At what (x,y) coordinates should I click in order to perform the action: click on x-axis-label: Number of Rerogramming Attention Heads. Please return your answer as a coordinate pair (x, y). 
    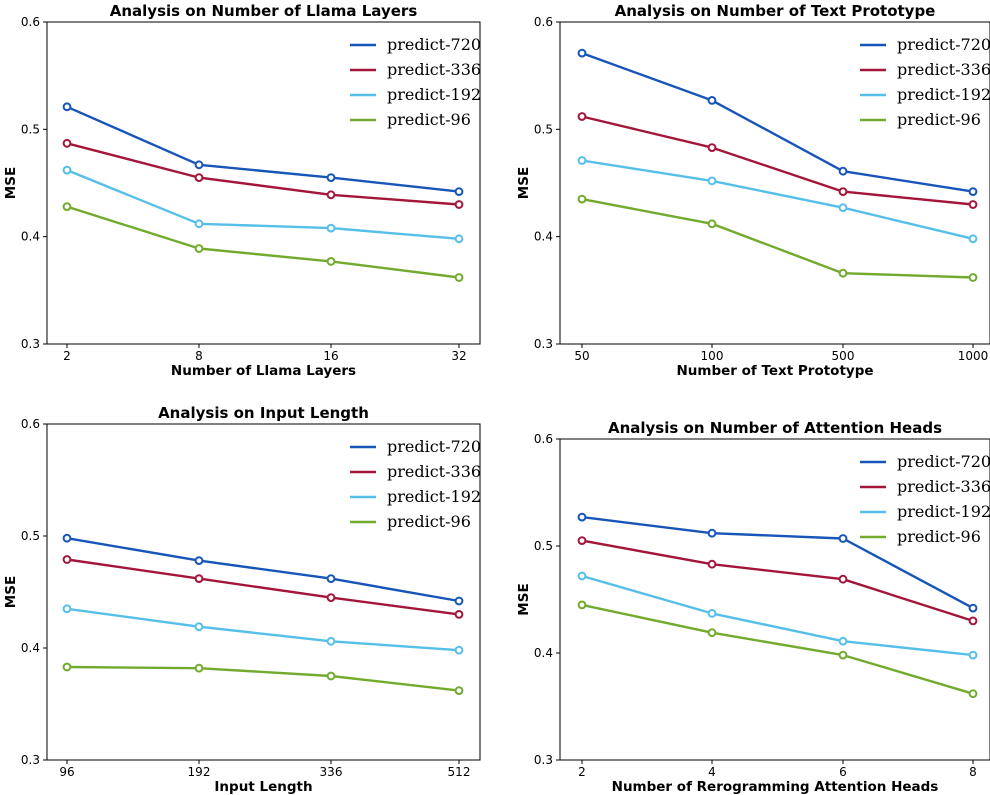
    Looking at the image, I should click on (775, 787).